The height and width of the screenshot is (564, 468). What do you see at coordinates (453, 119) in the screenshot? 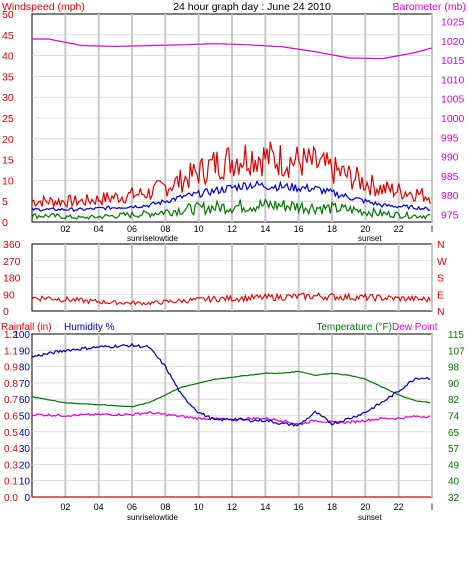
I see `p1-right-tick: 1000` at bounding box center [453, 119].